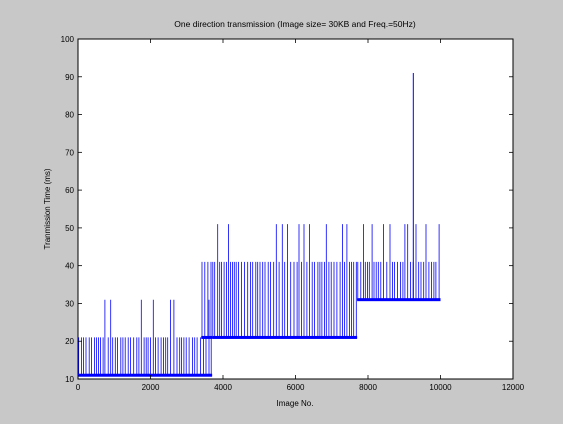 This screenshot has width=563, height=424. Describe the element at coordinates (69, 341) in the screenshot. I see `y-tick-label: 20` at that location.